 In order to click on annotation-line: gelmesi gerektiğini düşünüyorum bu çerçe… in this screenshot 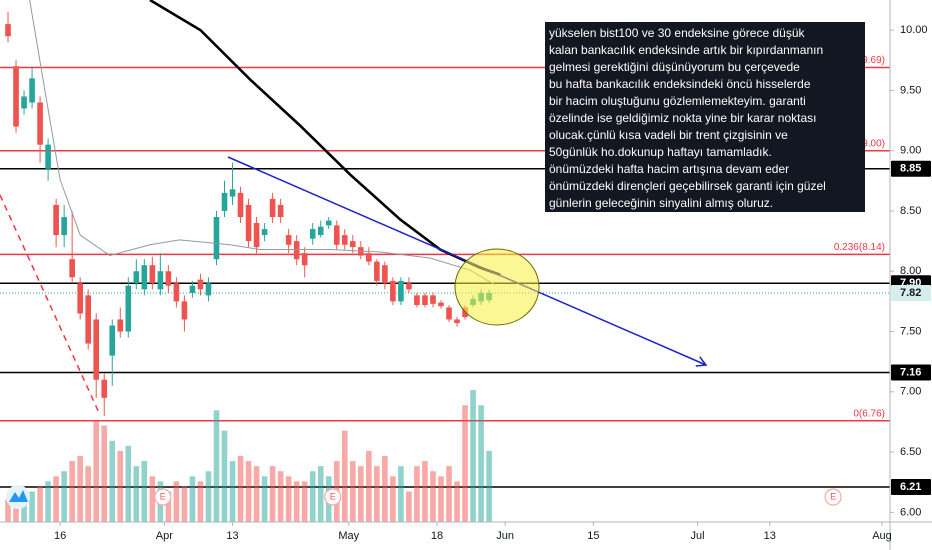, I will do `click(674, 67)`.